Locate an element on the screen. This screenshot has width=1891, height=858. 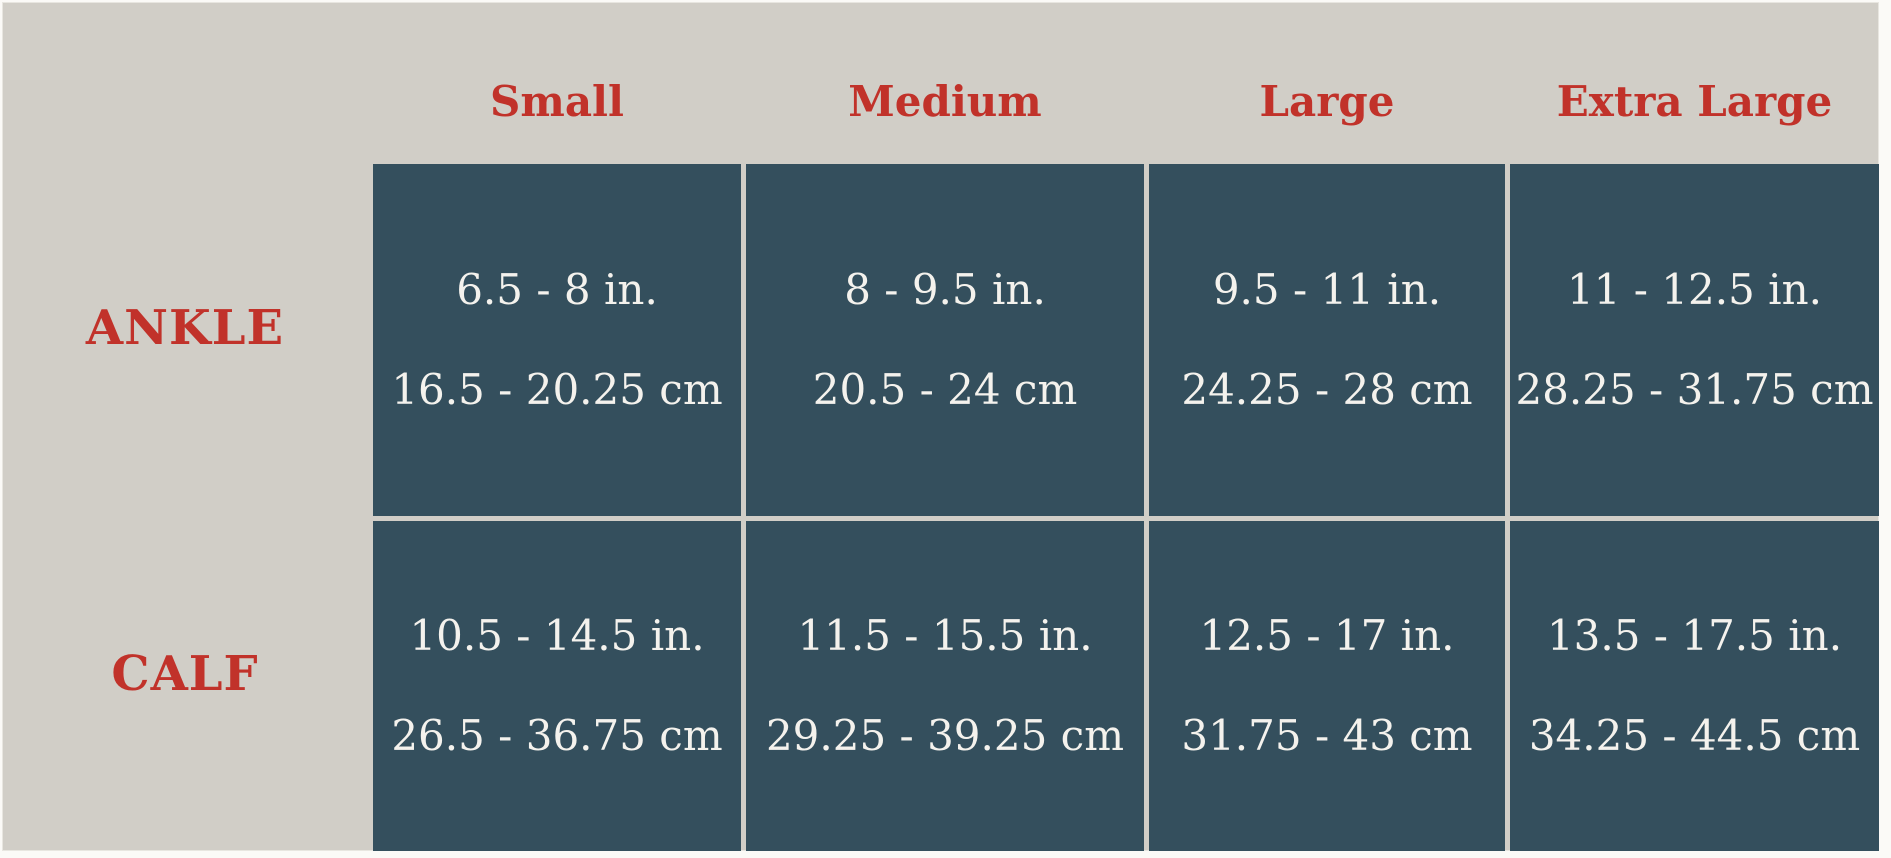
measurement-centimeters: 31.75 - 43 cm is located at coordinates (1327, 735).